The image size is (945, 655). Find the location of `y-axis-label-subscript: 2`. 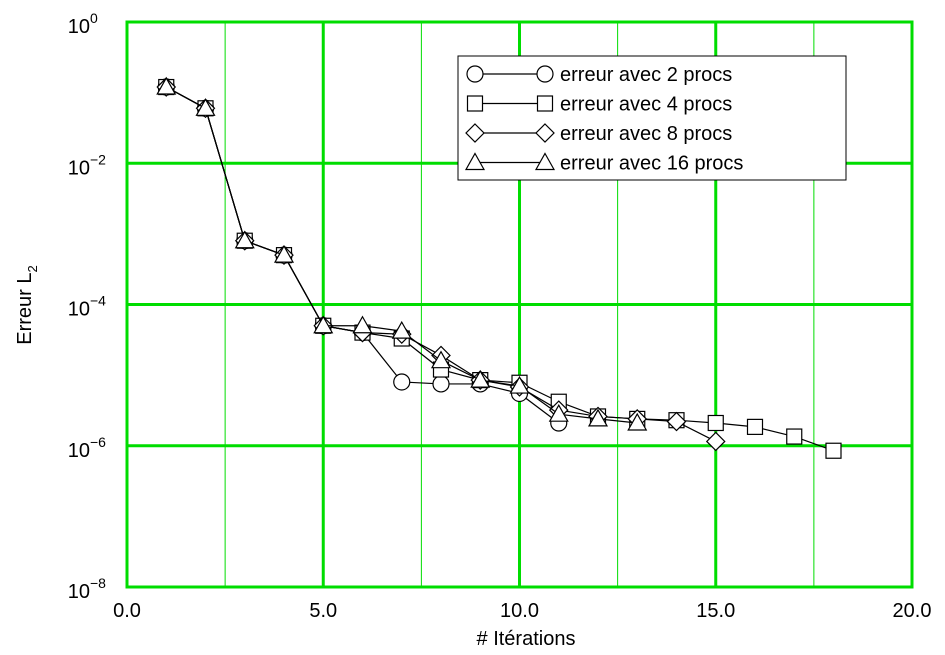

y-axis-label-subscript: 2 is located at coordinates (32, 268).